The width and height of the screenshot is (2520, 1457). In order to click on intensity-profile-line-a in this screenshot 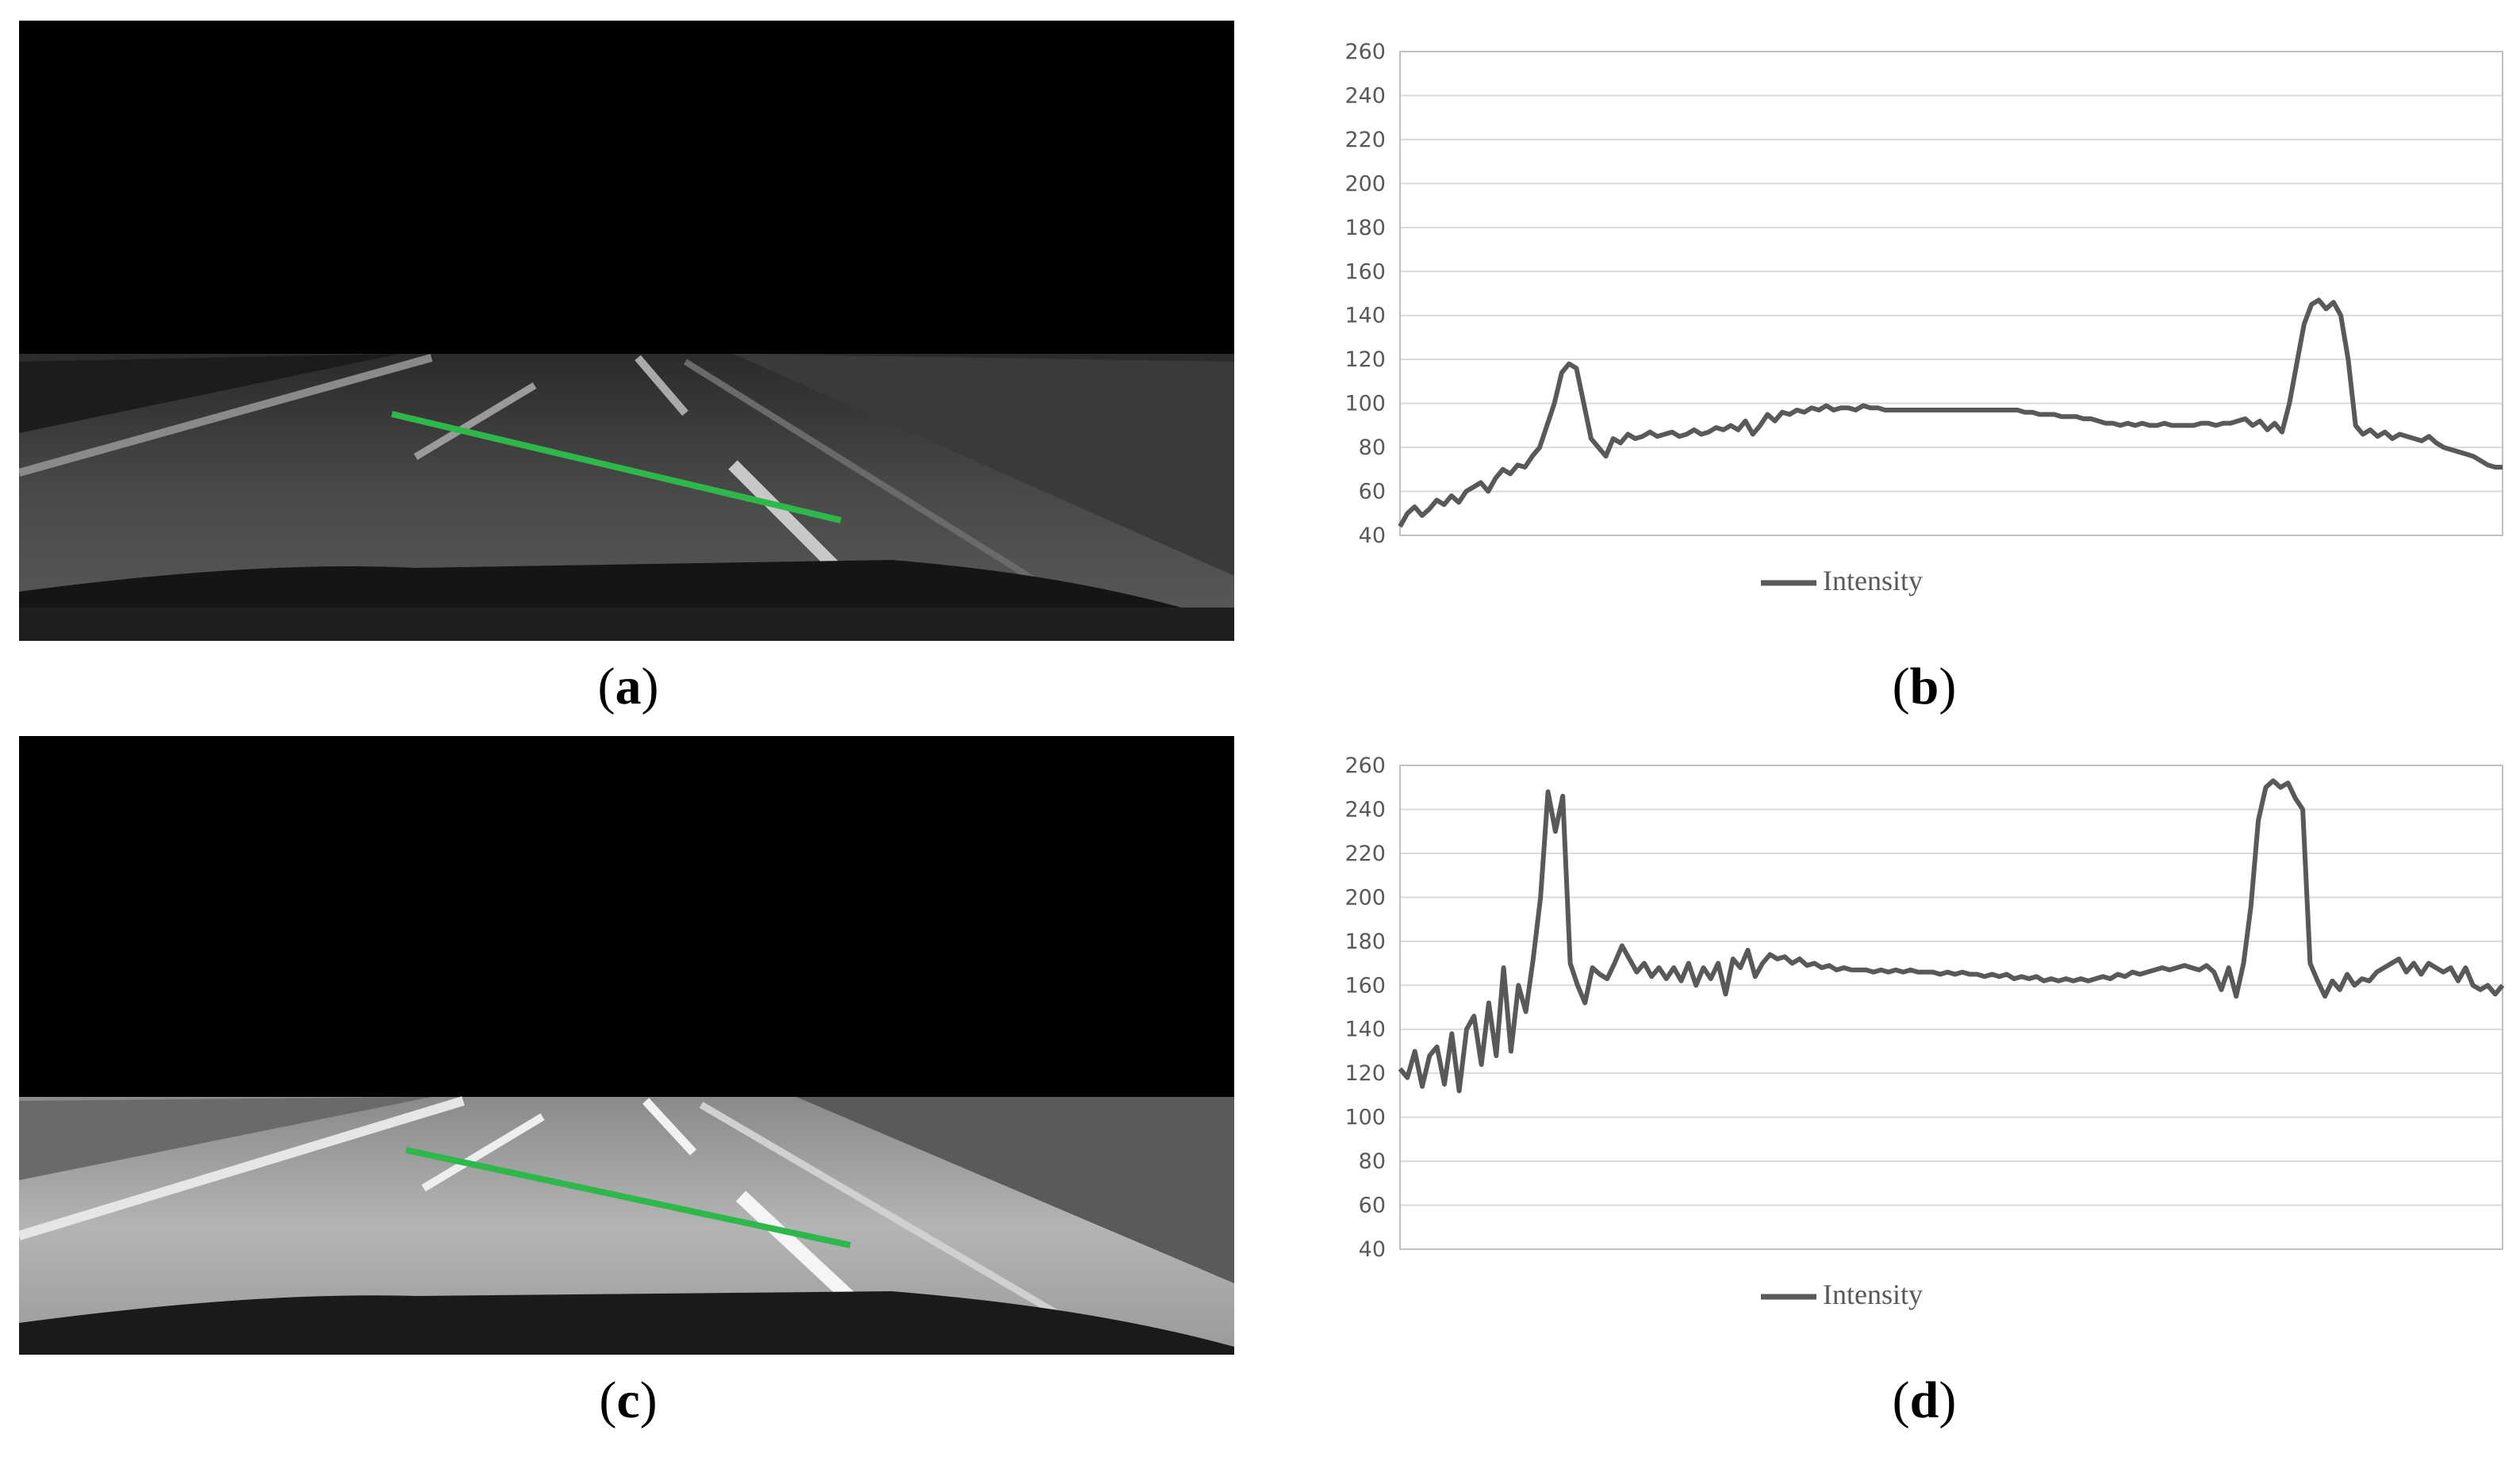, I will do `click(616, 467)`.